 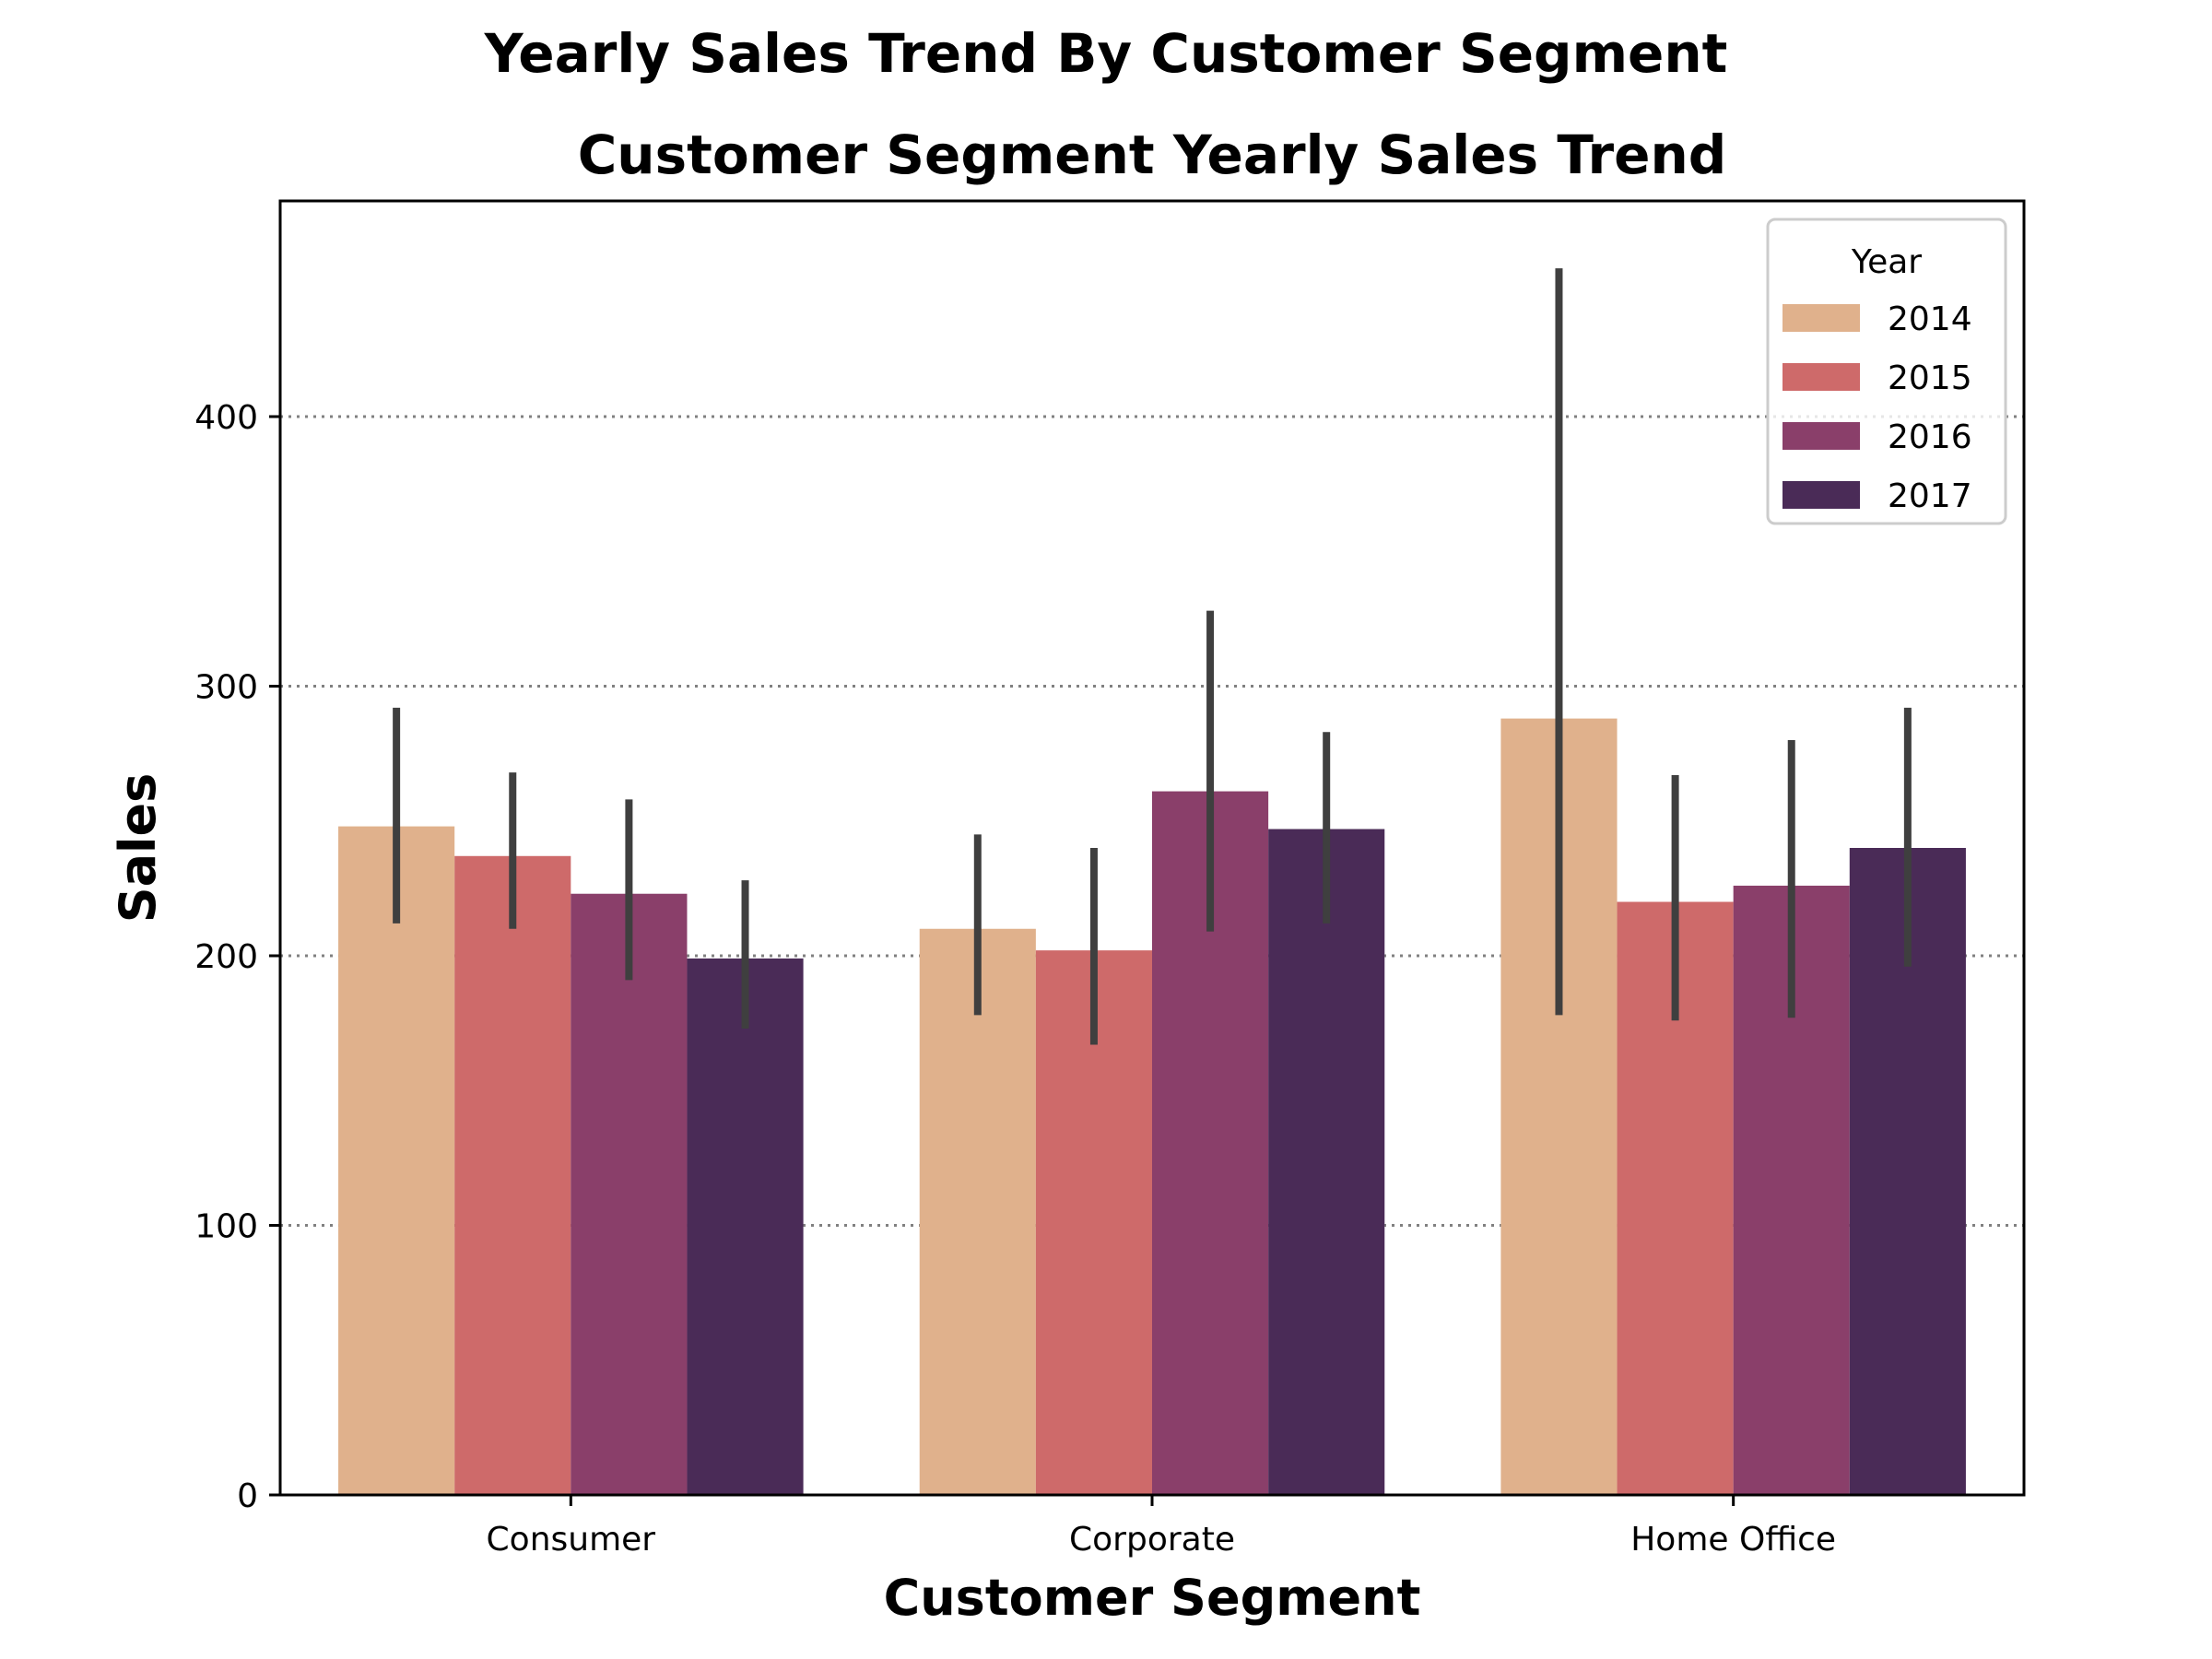 I want to click on y-axis-label: Sales, so click(x=138, y=848).